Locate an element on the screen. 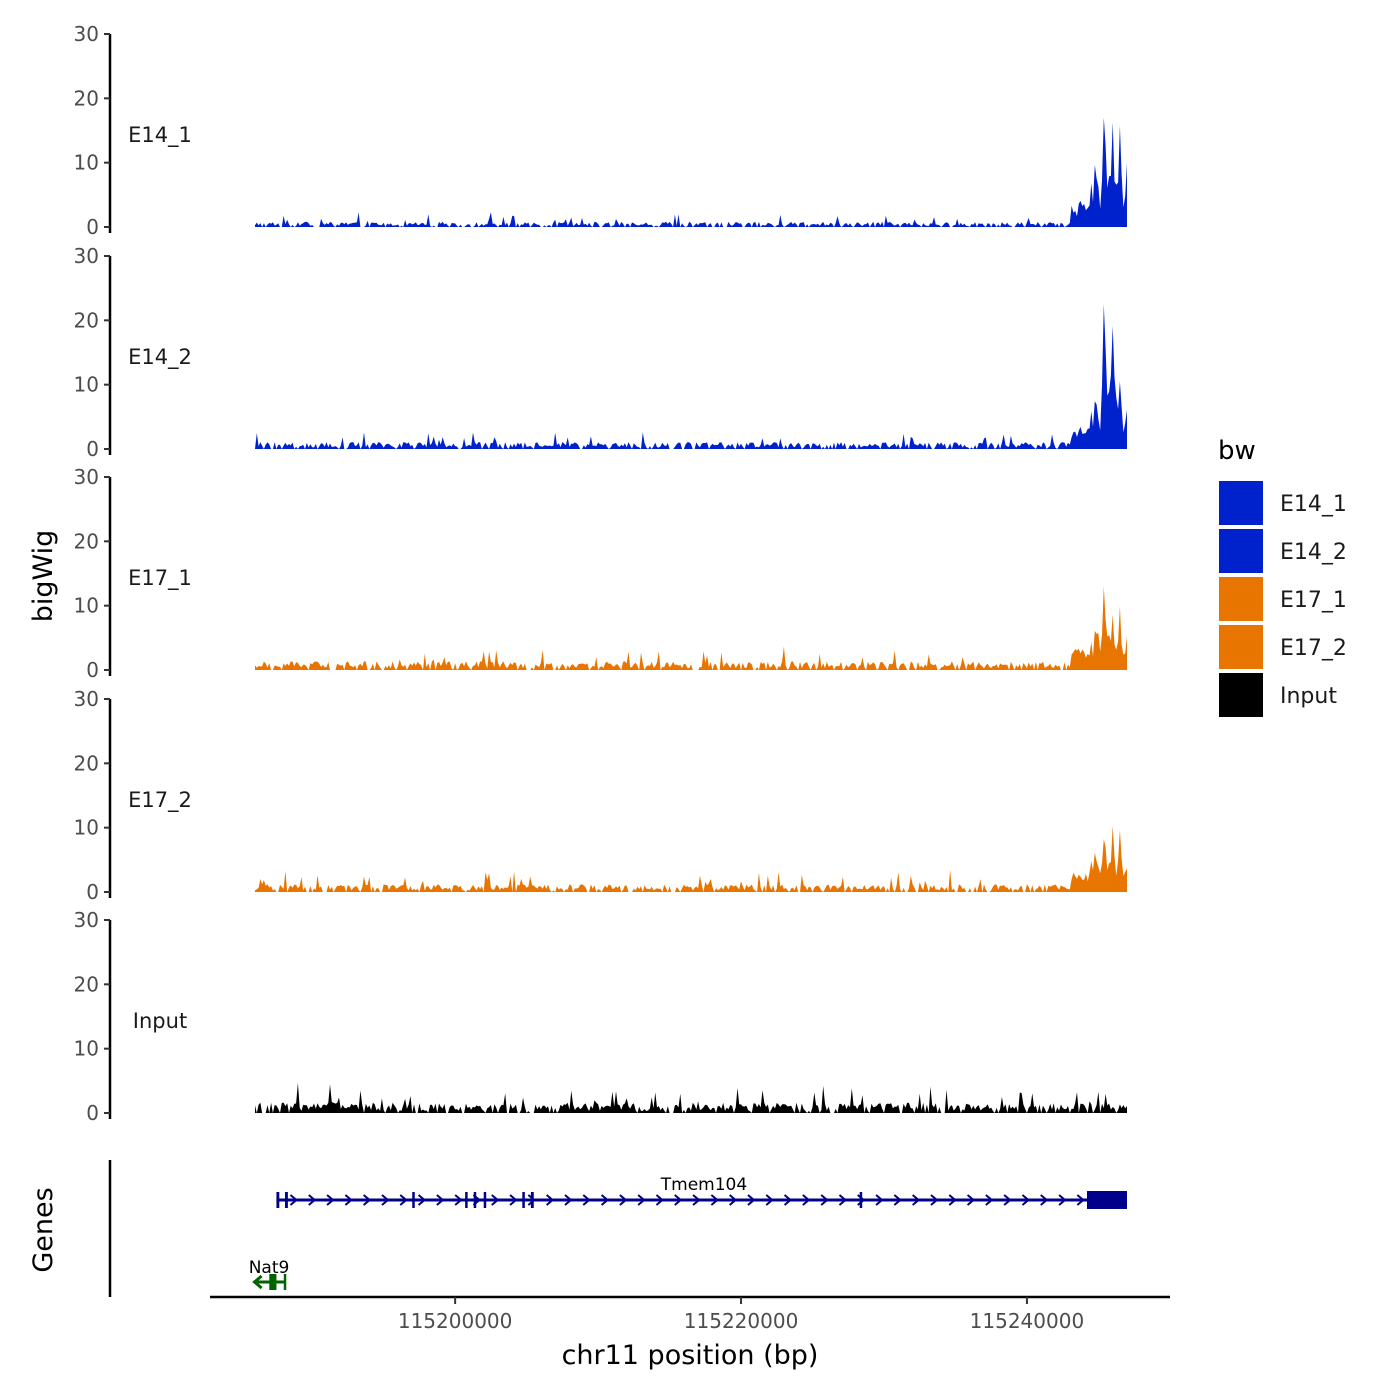 The image size is (1400, 1400). gene-name: Tmem104 is located at coordinates (703, 1185).